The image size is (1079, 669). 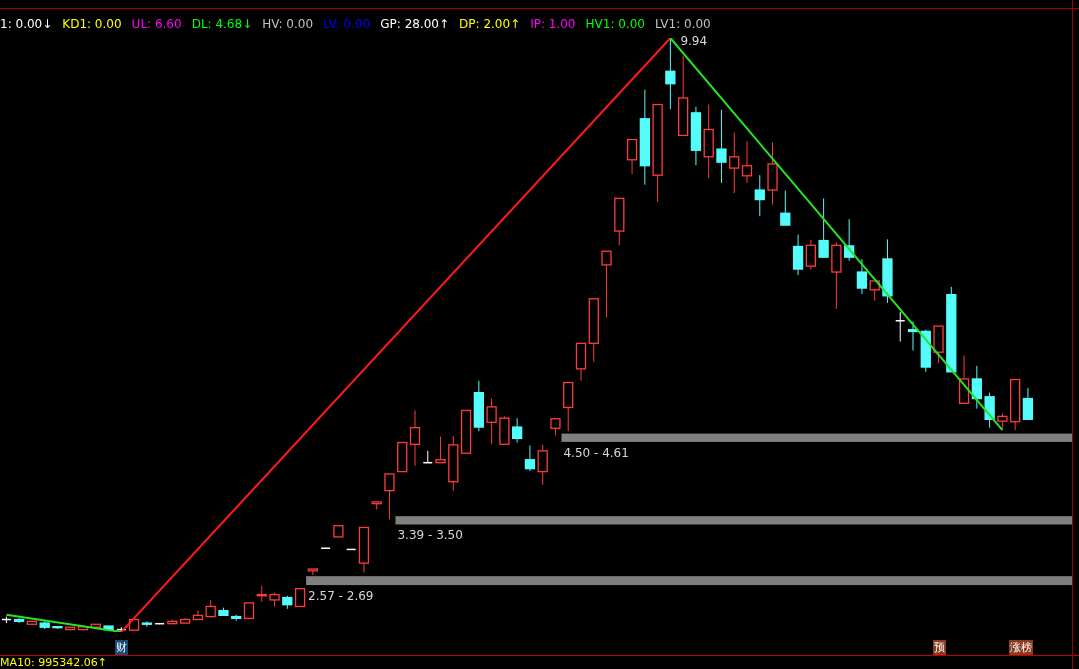 I want to click on text: 涨榜, so click(x=1021, y=647).